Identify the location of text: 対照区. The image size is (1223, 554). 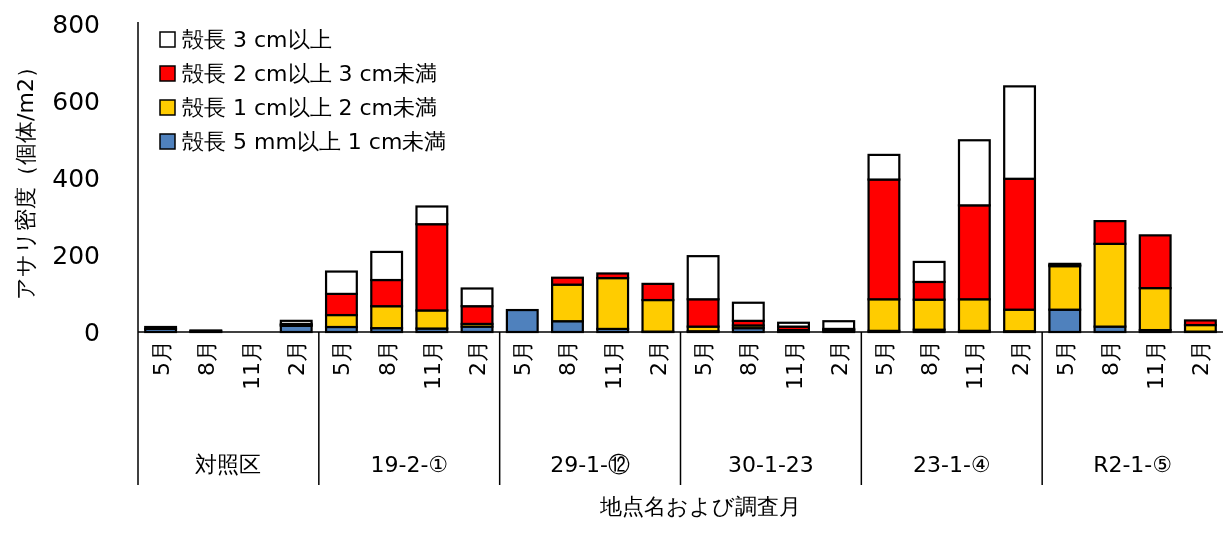
(228, 464).